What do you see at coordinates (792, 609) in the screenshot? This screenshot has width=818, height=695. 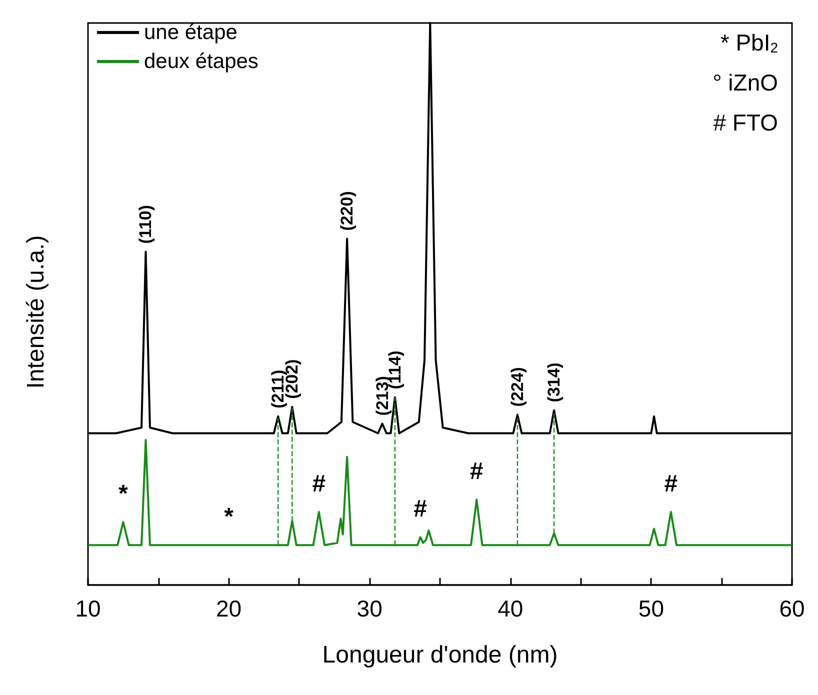 I see `x-tick-label: 60` at bounding box center [792, 609].